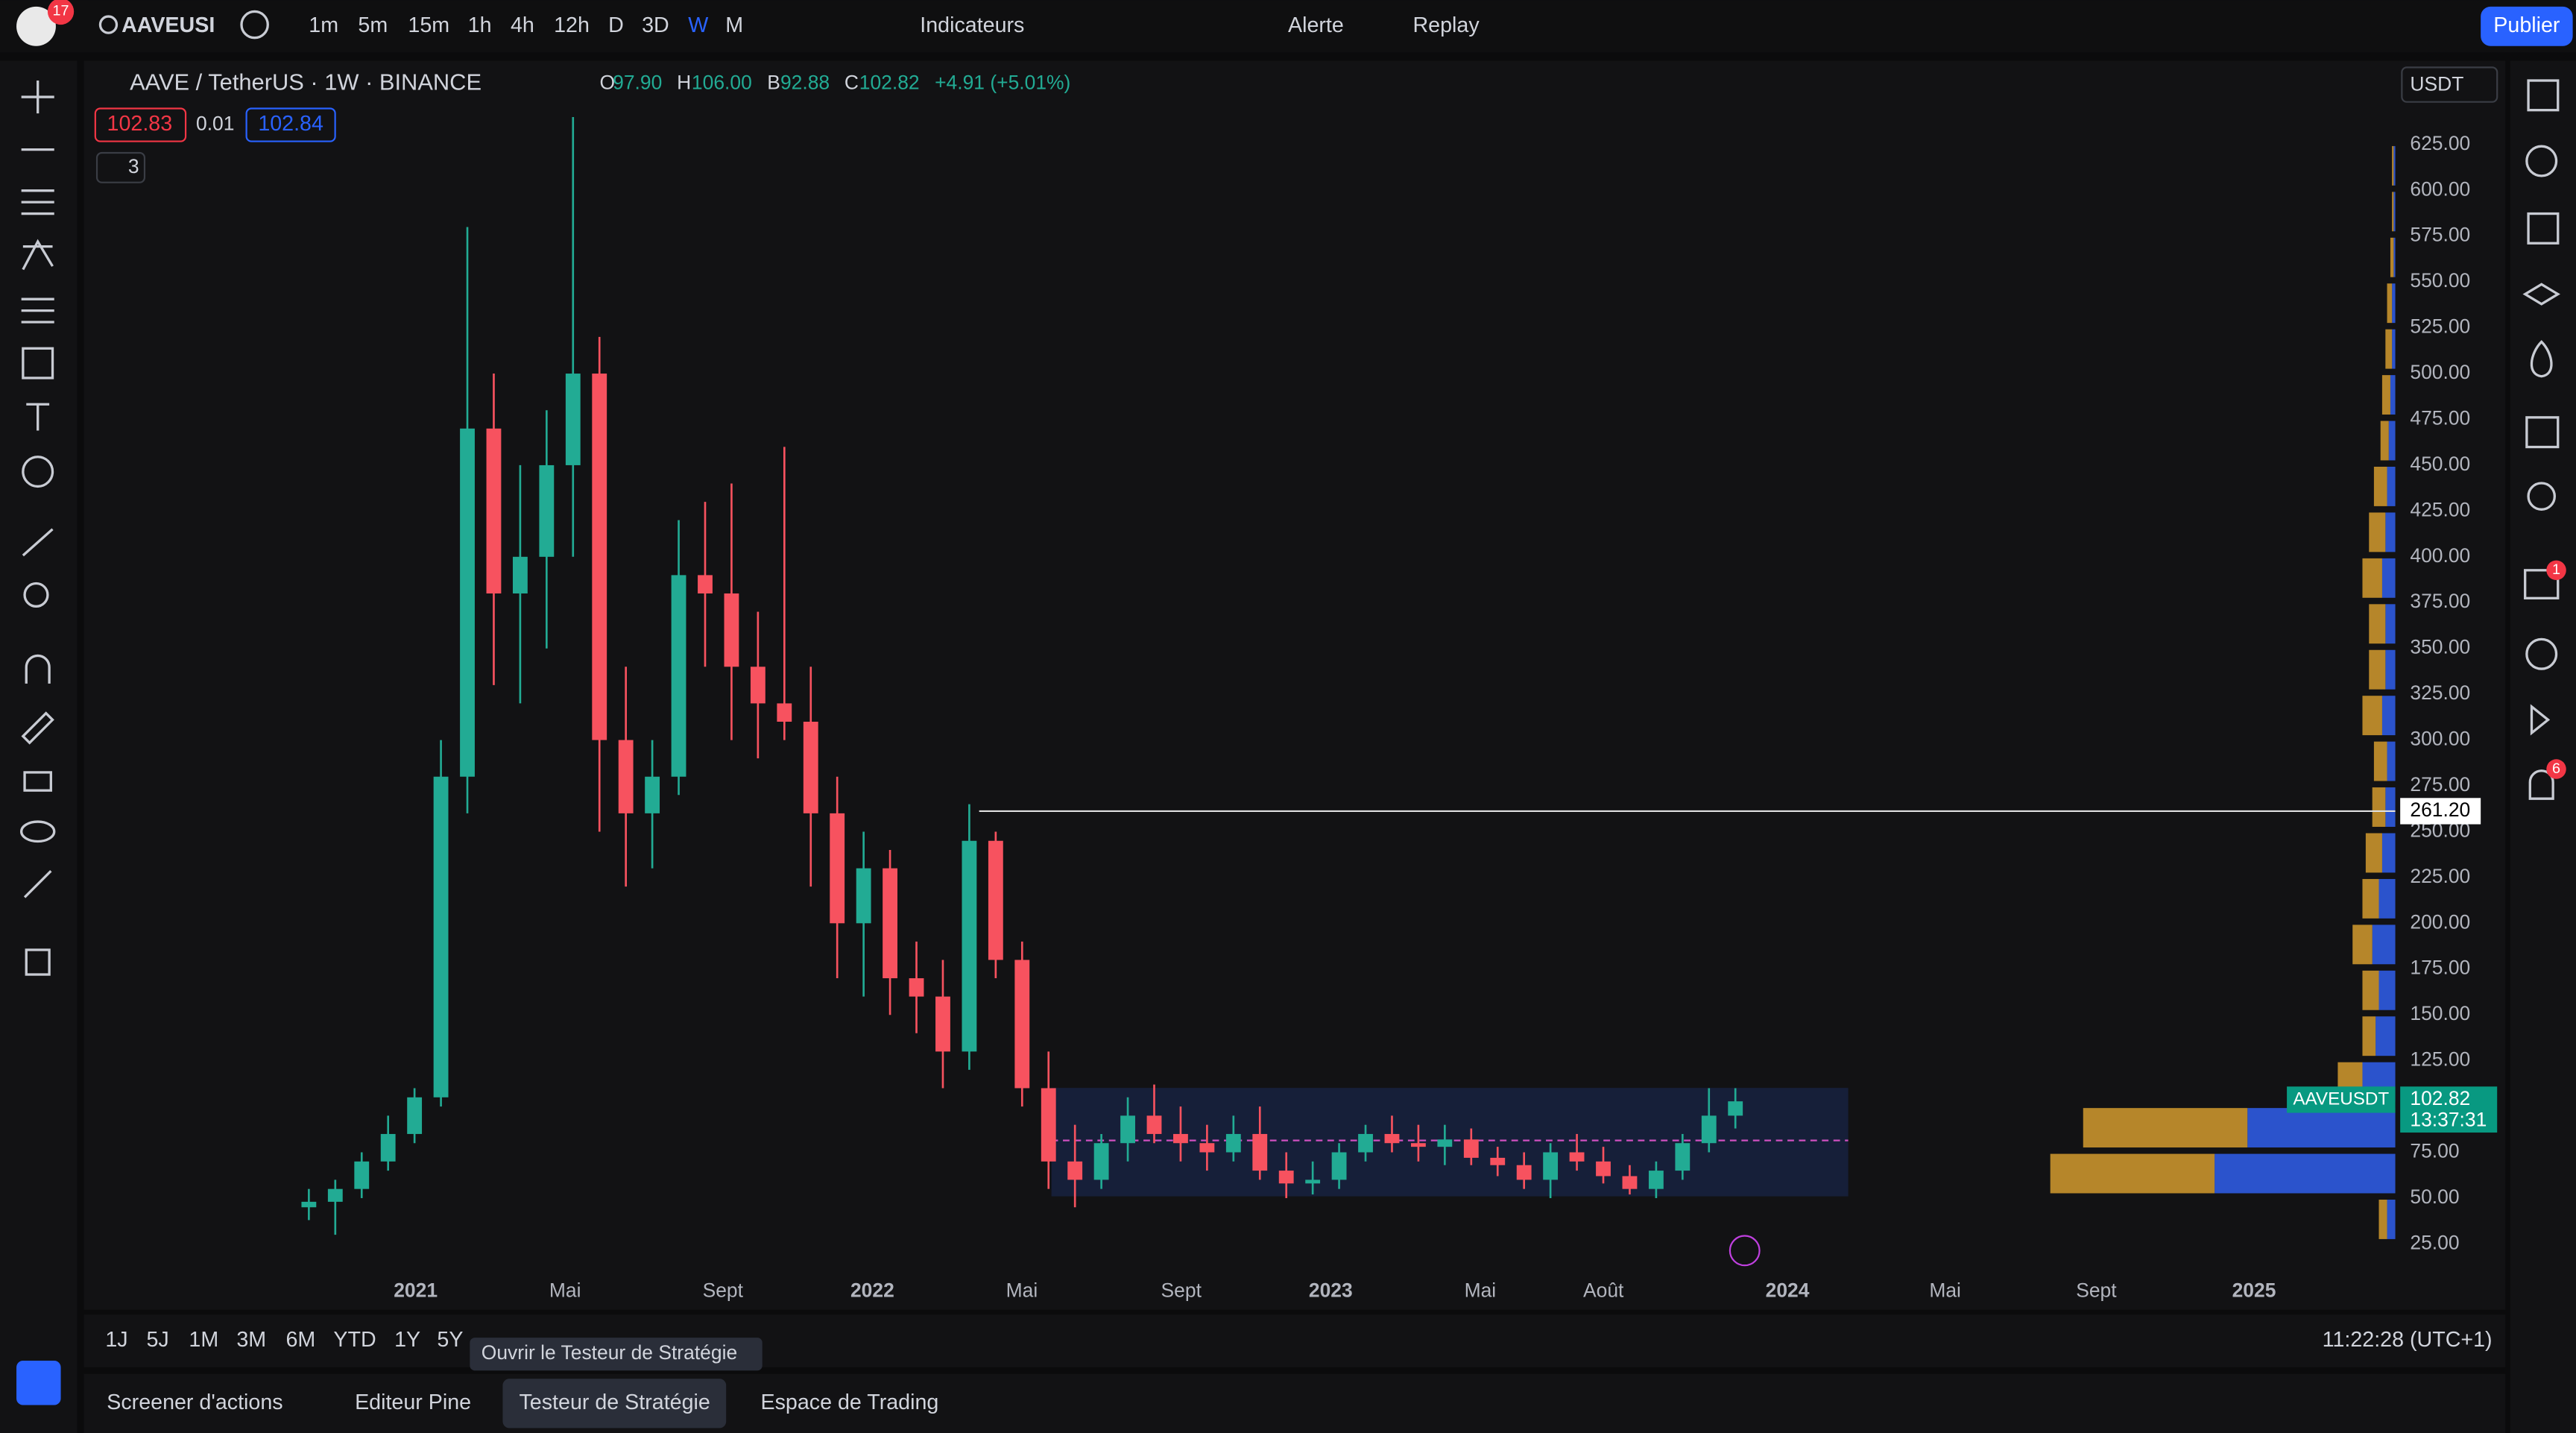 The image size is (2576, 1433). What do you see at coordinates (2440, 418) in the screenshot?
I see `y-tick-label: 475.00` at bounding box center [2440, 418].